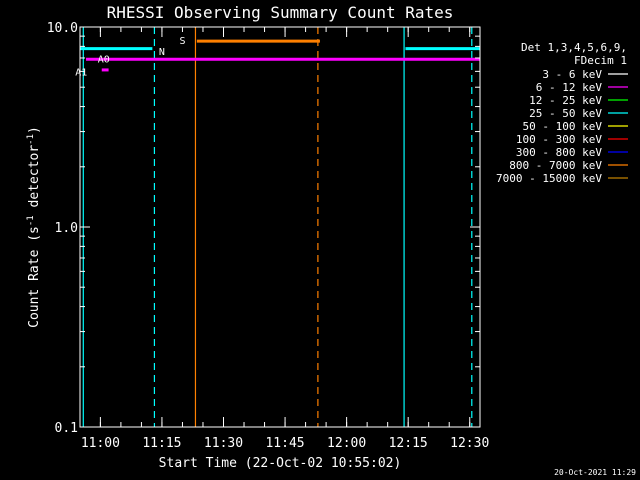 Image resolution: width=640 pixels, height=480 pixels. What do you see at coordinates (280, 55) in the screenshot?
I see `series-layer` at bounding box center [280, 55].